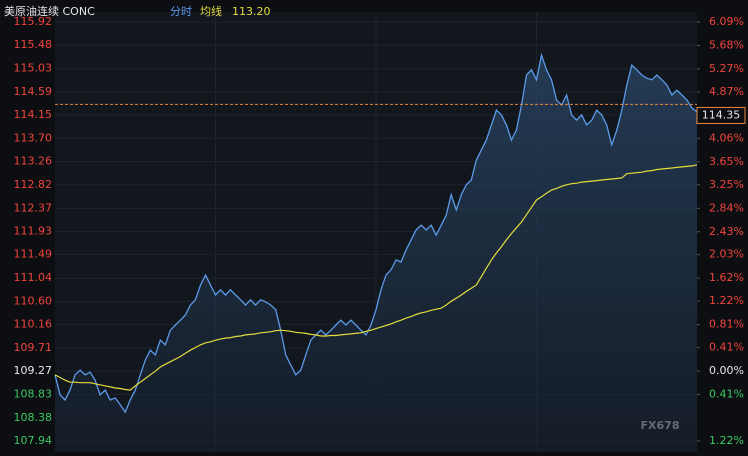  Describe the element at coordinates (33, 393) in the screenshot. I see `y-tick-label: 108.83` at that location.